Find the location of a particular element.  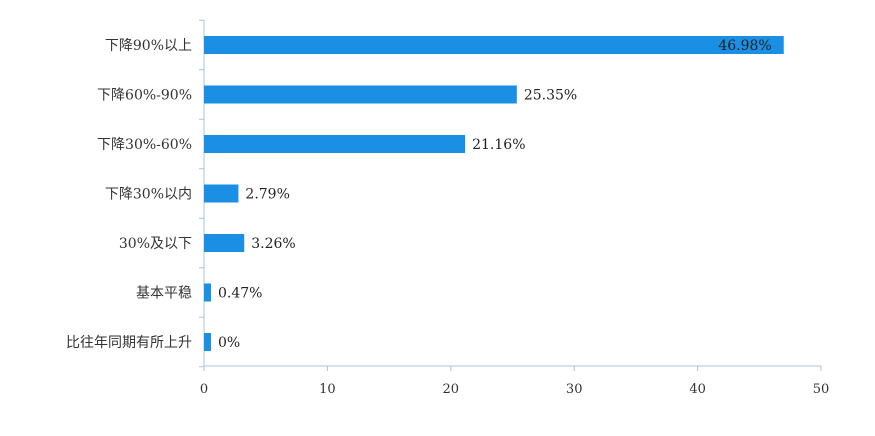

x-tick-label: 30 is located at coordinates (574, 389).